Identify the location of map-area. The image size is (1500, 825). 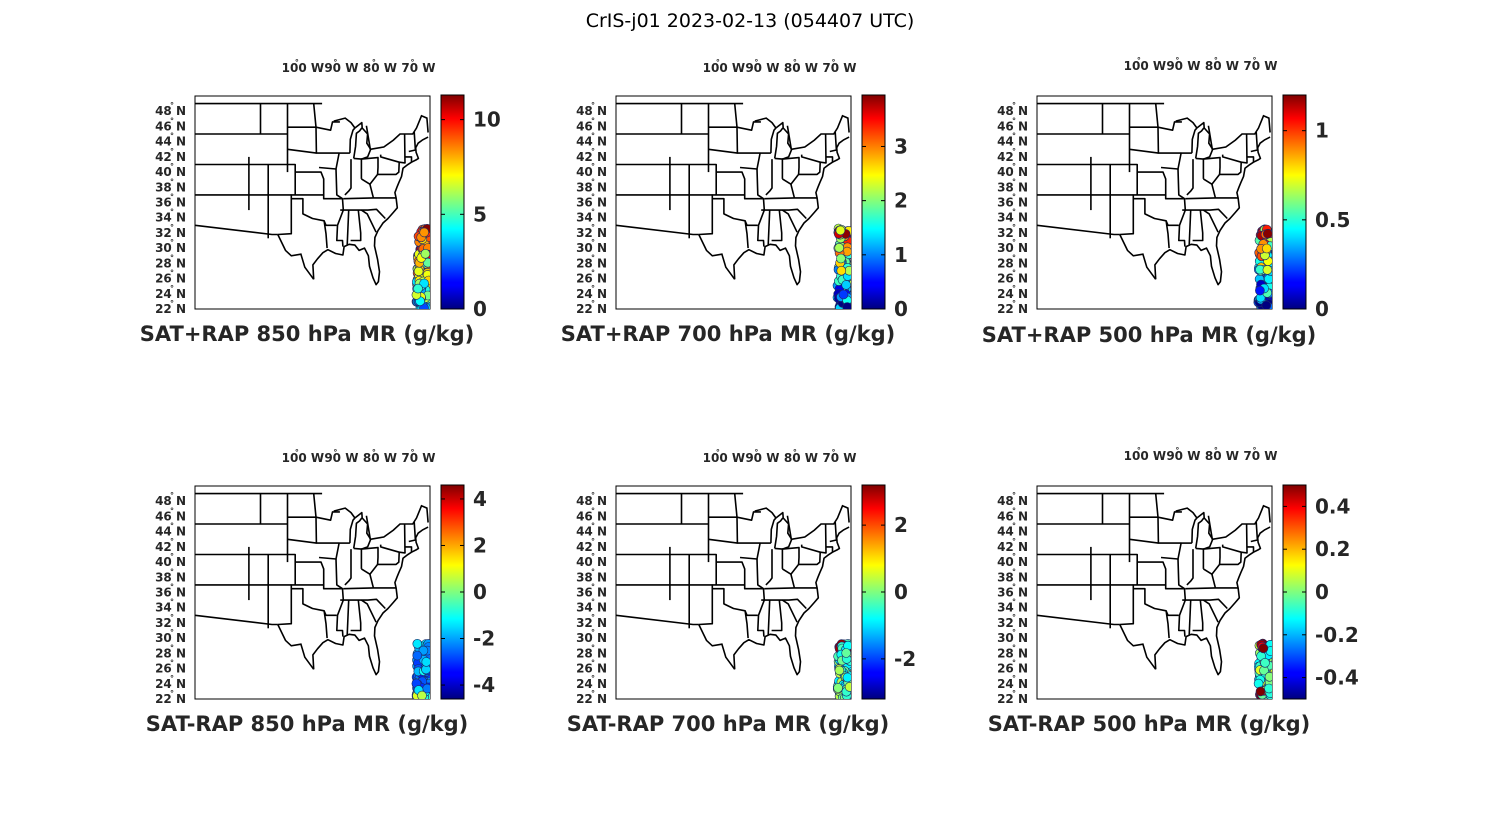
(733, 592).